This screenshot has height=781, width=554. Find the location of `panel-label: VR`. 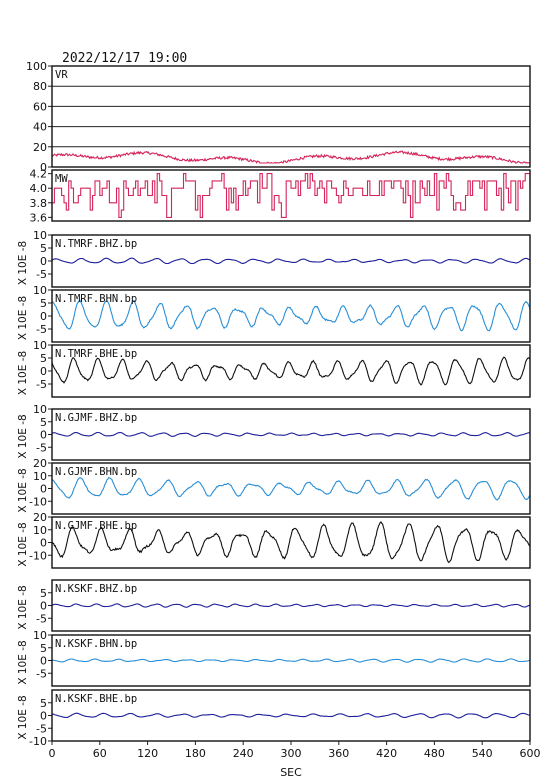

panel-label: VR is located at coordinates (61, 75).